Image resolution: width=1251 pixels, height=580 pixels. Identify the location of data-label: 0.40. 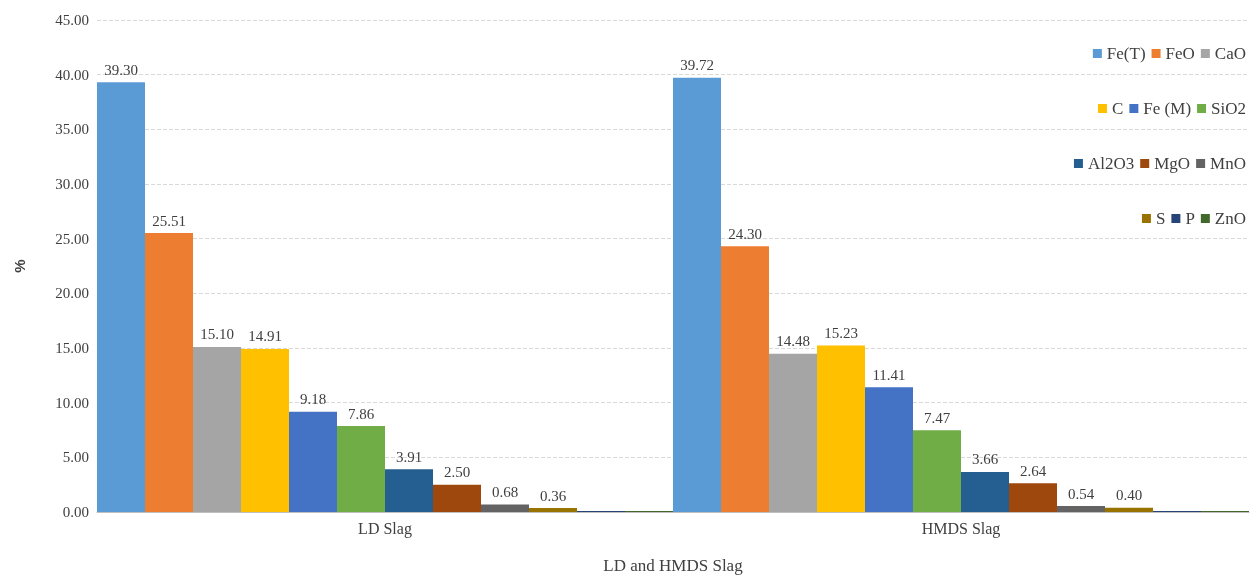
(1129, 495).